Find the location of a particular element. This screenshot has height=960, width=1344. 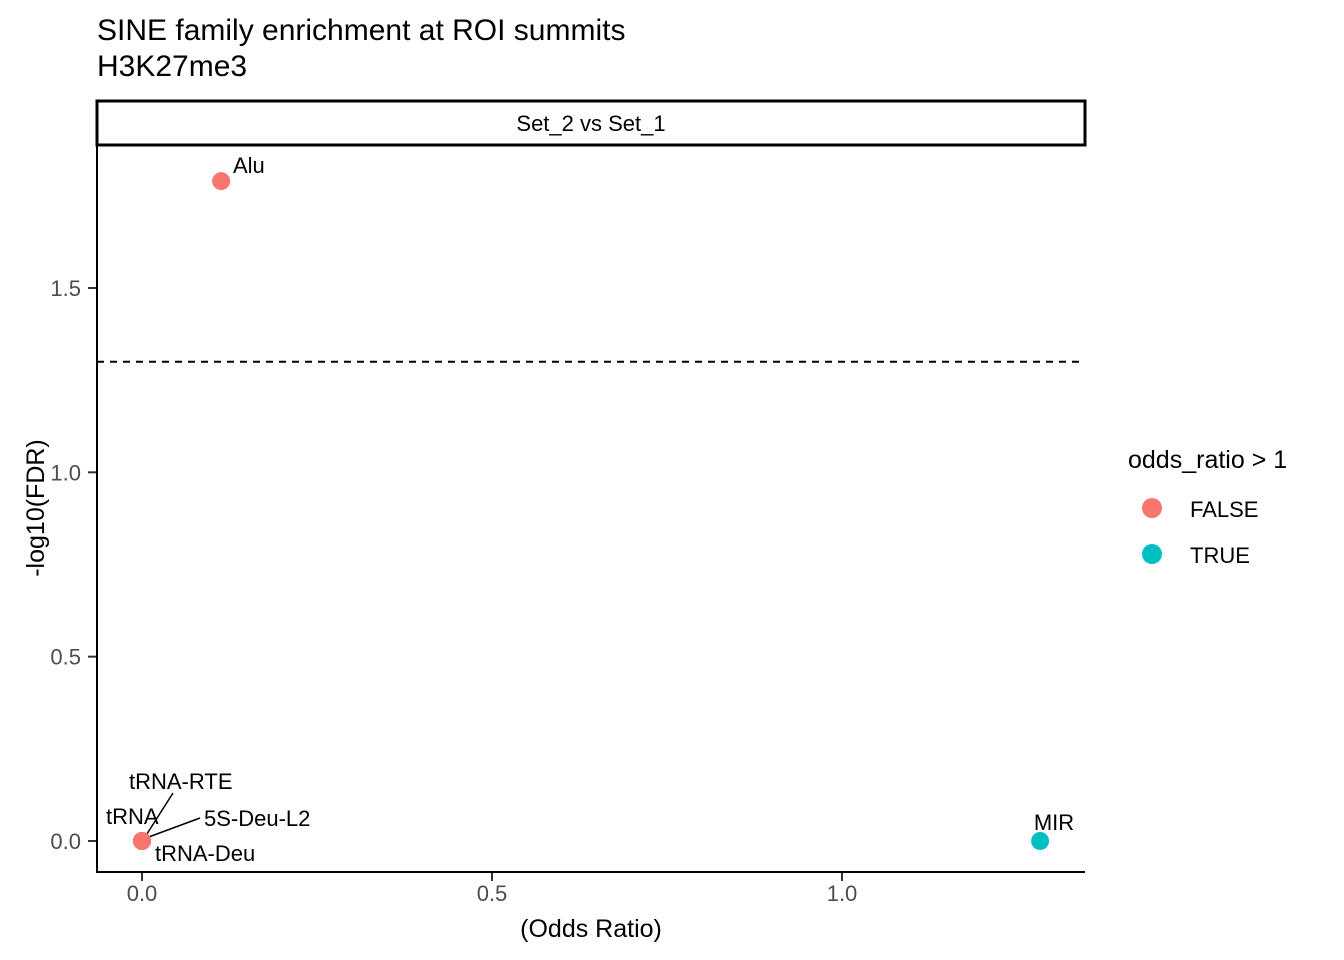

legend-label-true: TRUE is located at coordinates (1220, 555).